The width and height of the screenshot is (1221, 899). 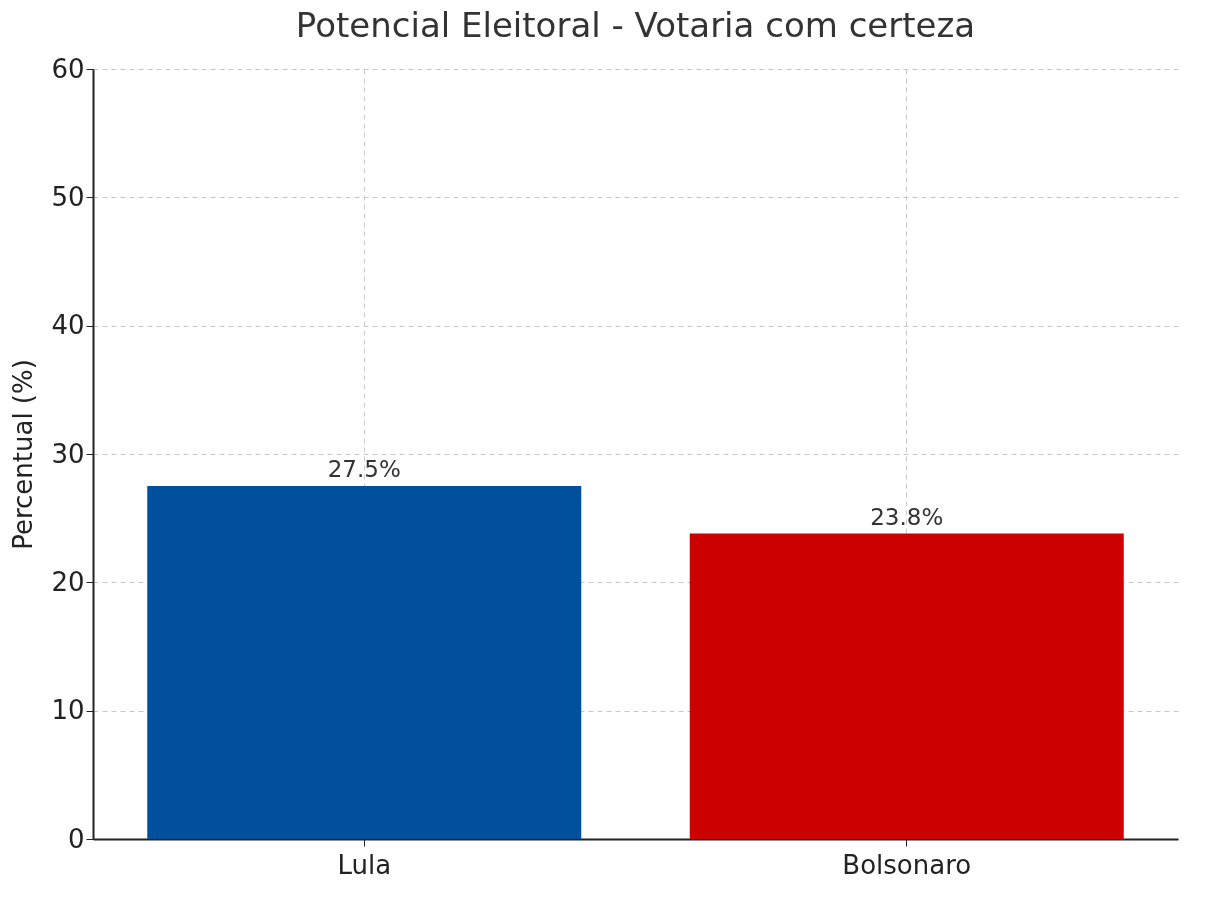 I want to click on y-tick-label: 30, so click(x=68, y=453).